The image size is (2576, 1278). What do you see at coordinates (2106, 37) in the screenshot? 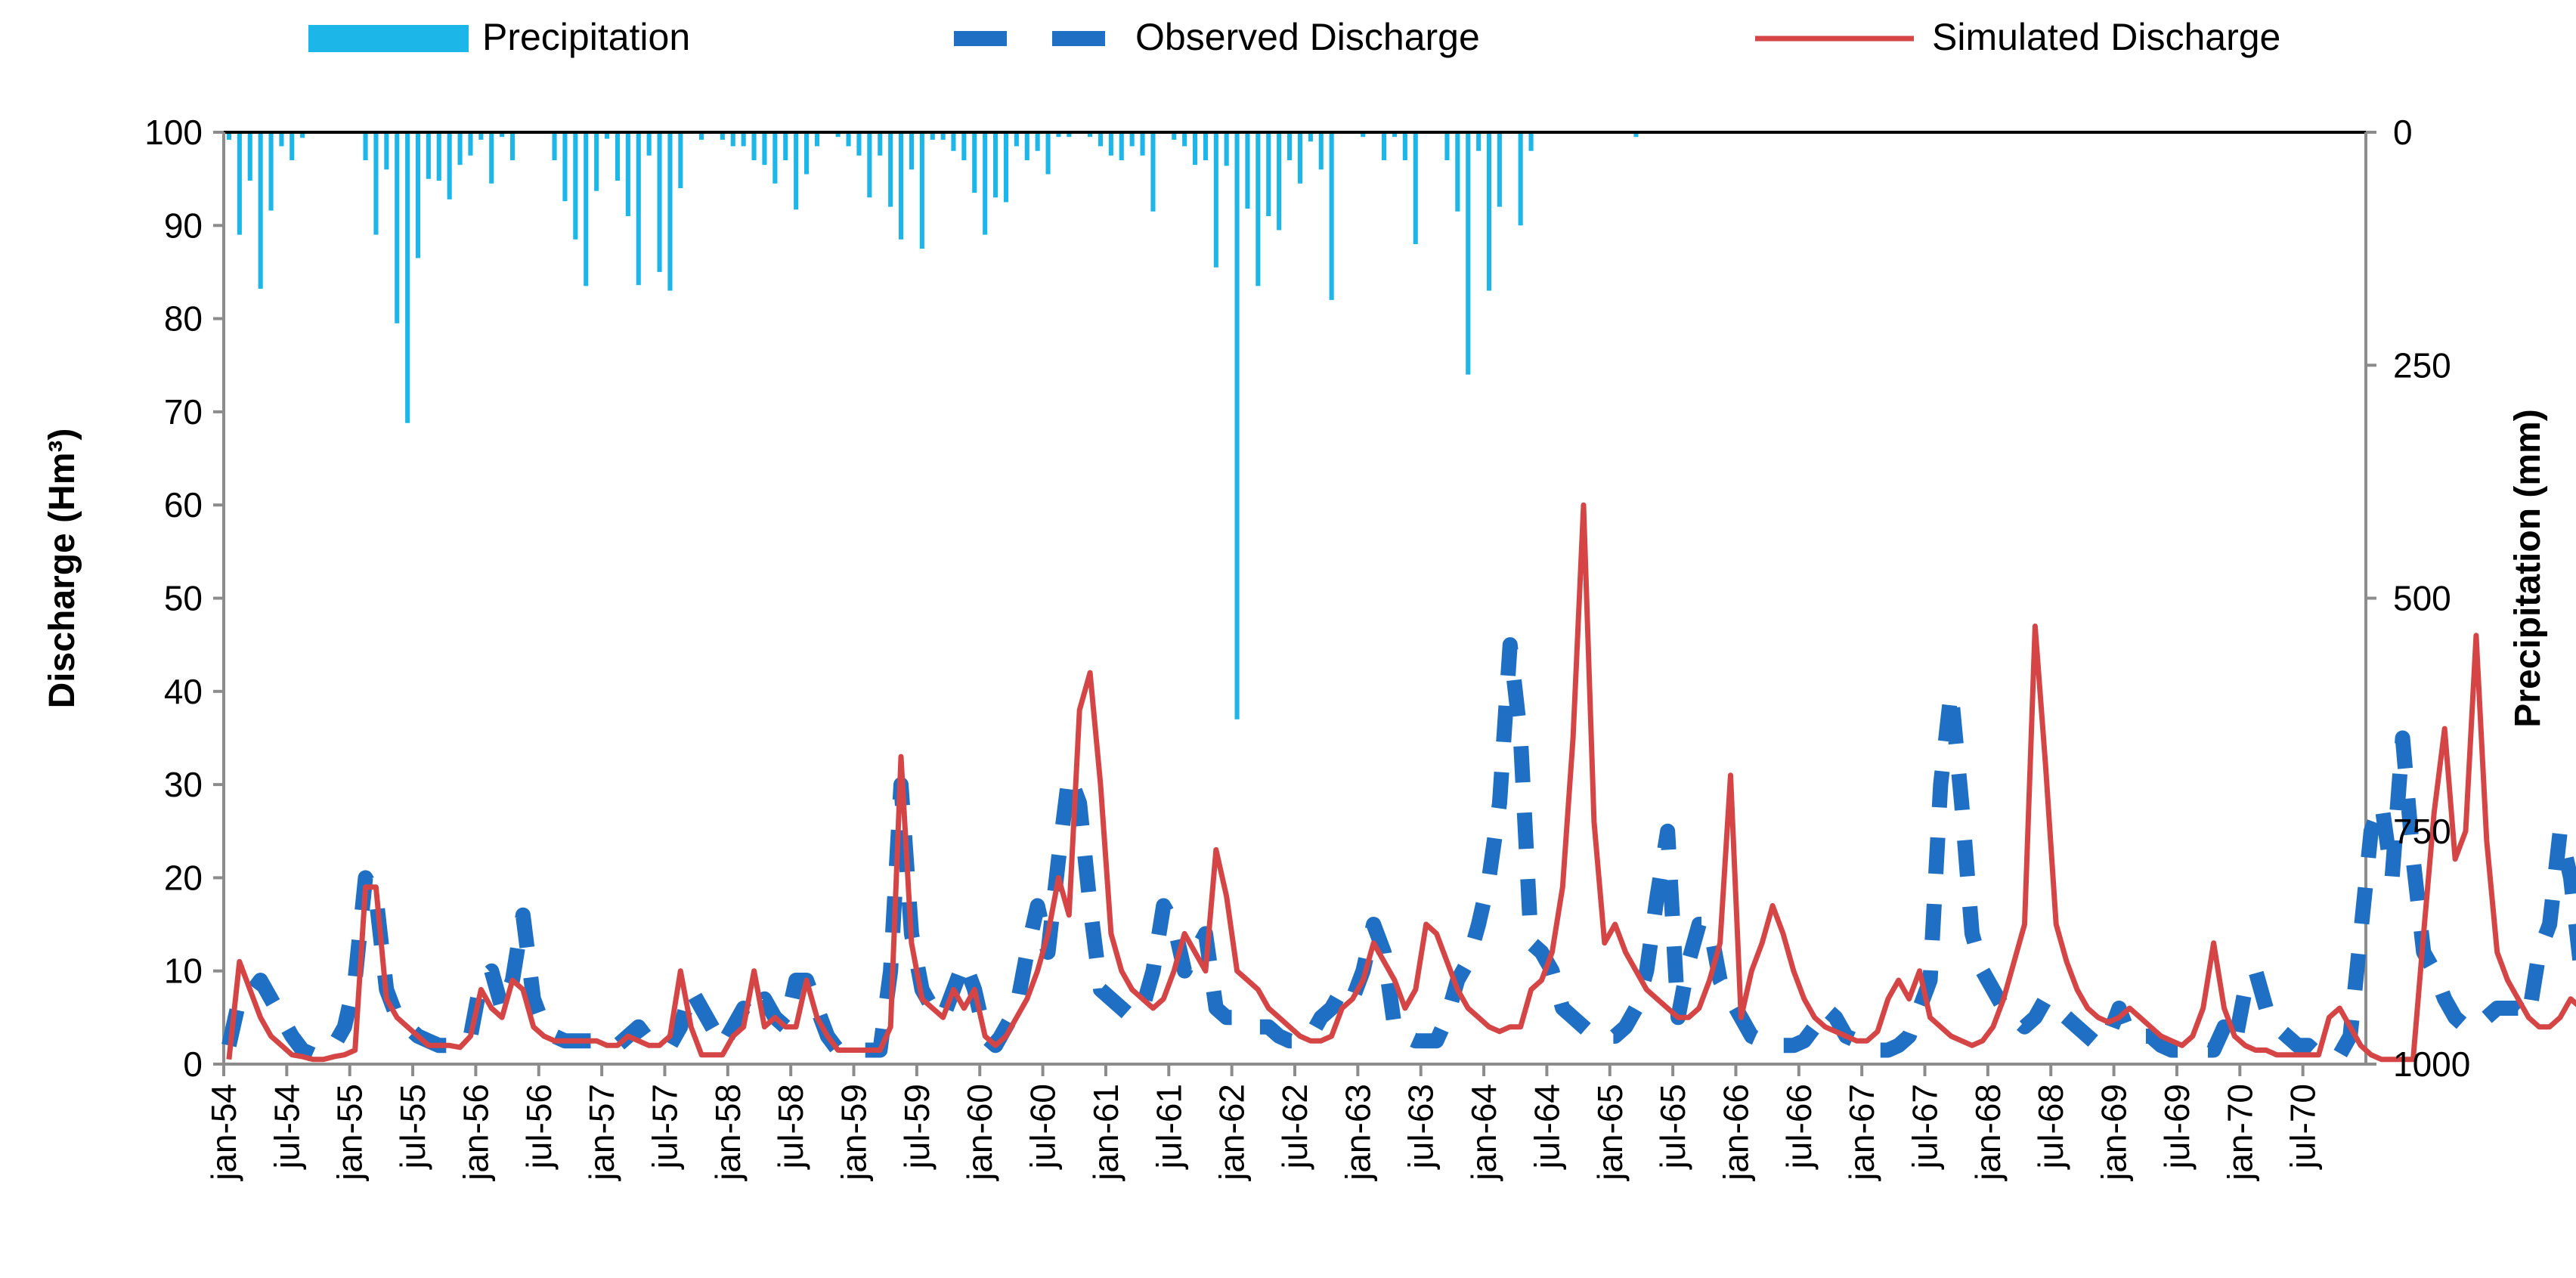
I see `legend-label-simulated-discharge: Simulated Discharge` at bounding box center [2106, 37].